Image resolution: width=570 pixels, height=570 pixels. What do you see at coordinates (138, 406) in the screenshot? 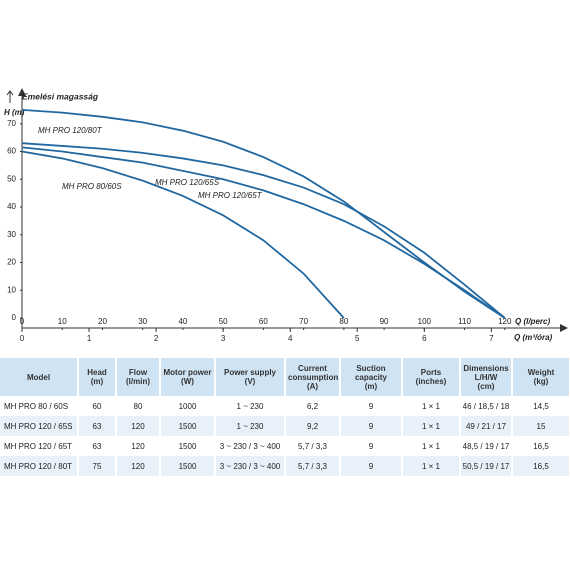
I see `table-cell: 80` at bounding box center [138, 406].